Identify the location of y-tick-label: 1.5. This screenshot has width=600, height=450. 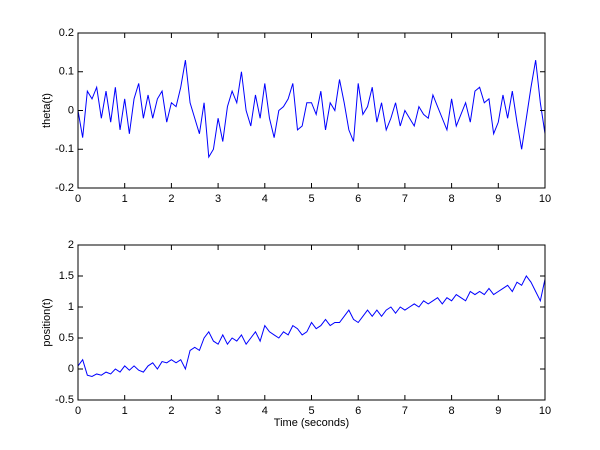
(66, 276).